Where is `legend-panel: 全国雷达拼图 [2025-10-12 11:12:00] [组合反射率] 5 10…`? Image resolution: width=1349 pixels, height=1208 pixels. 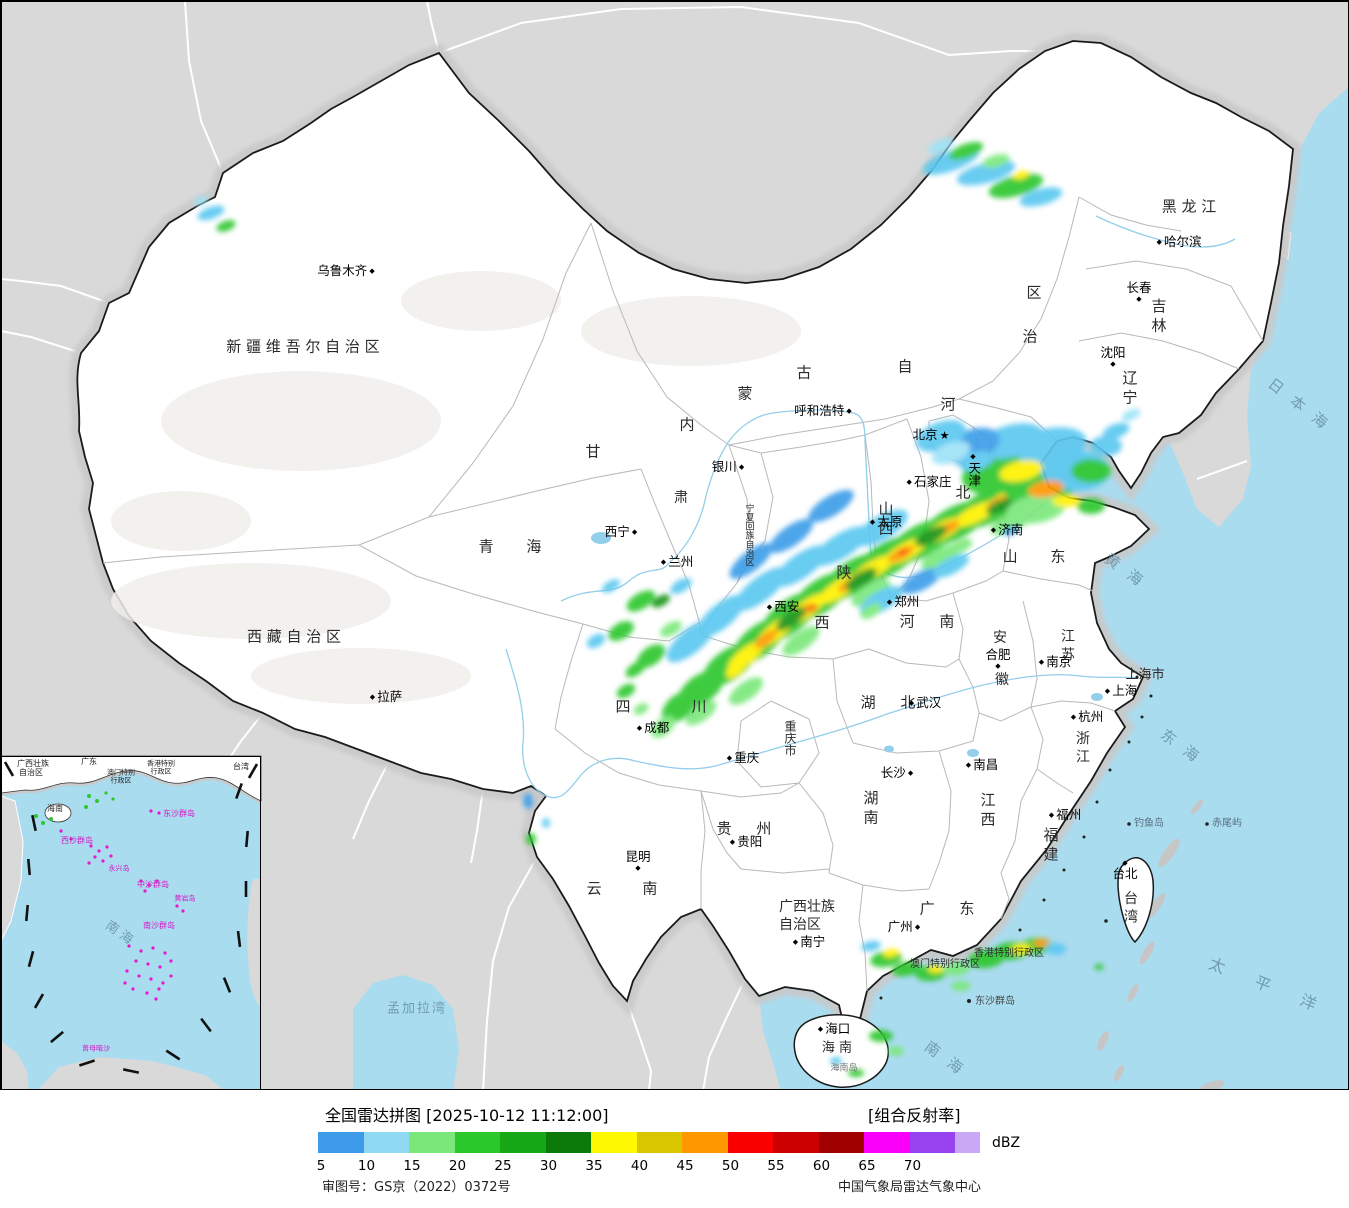
legend-panel: 全国雷达拼图 [2025-10-12 11:12:00] [组合反射率] 5 10… is located at coordinates (674, 1149).